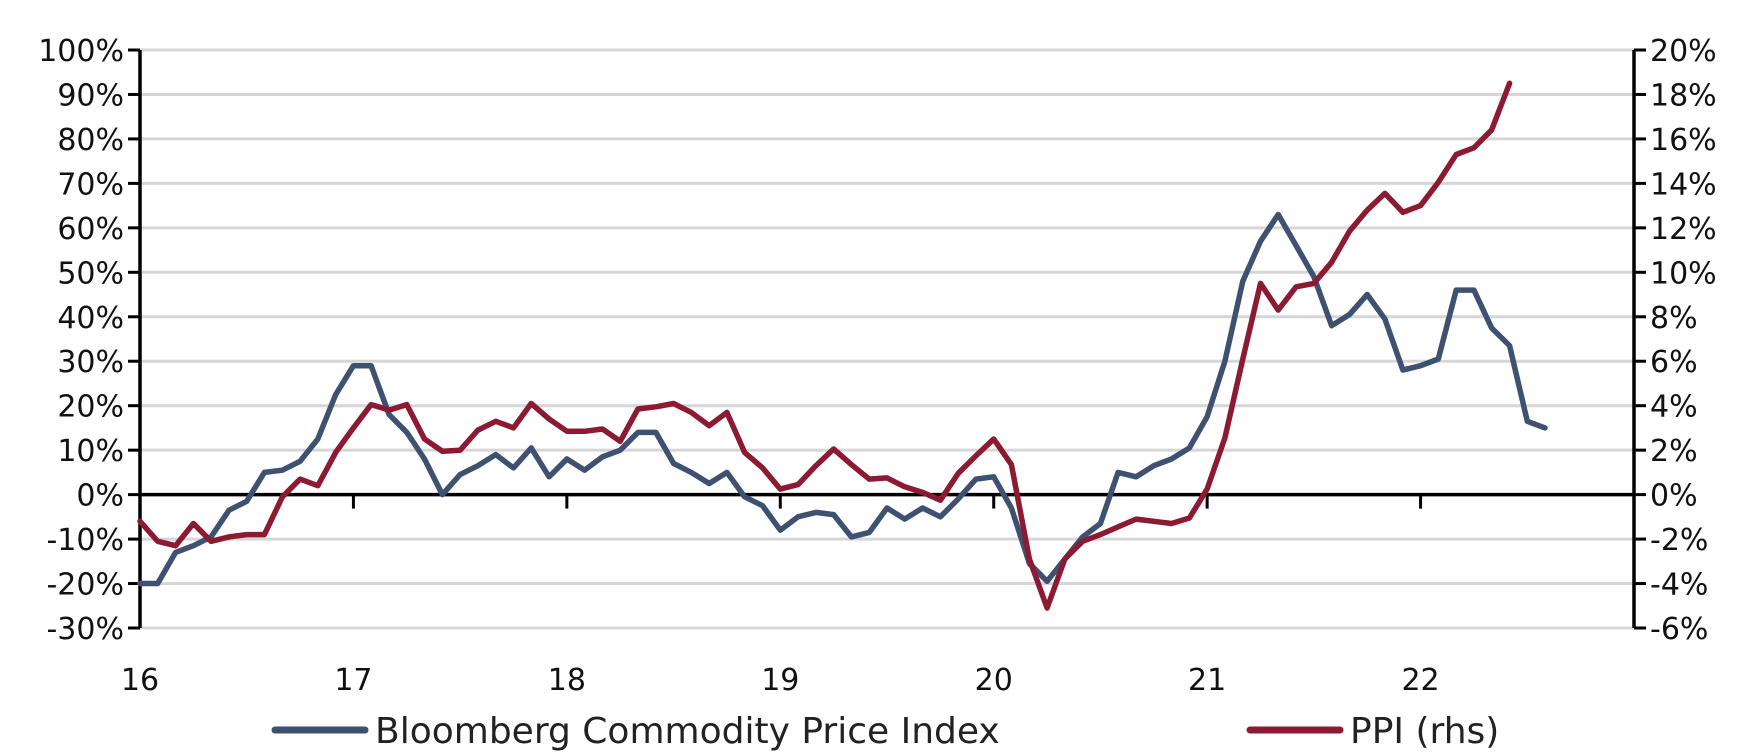 This screenshot has height=756, width=1754. Describe the element at coordinates (1683, 95) in the screenshot. I see `right-axis-tick-label: 18%` at that location.